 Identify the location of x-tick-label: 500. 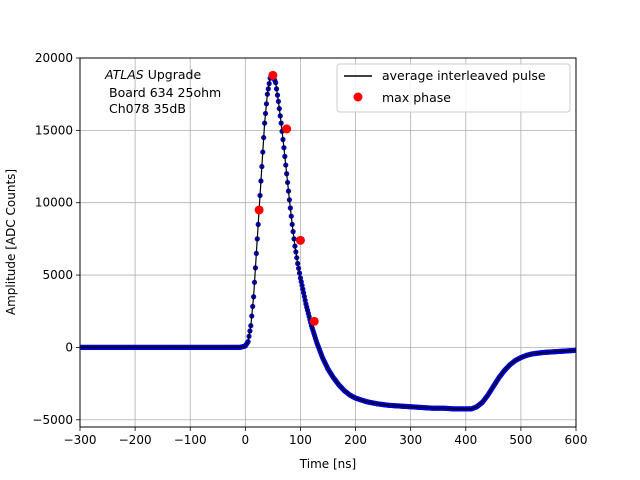
(520, 440).